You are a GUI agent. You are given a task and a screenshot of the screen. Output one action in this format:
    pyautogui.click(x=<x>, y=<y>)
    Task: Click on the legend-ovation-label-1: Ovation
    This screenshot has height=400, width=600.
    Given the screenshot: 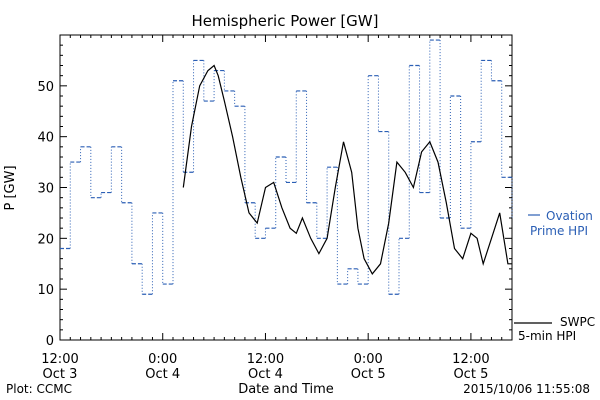 What is the action you would take?
    pyautogui.click(x=569, y=216)
    